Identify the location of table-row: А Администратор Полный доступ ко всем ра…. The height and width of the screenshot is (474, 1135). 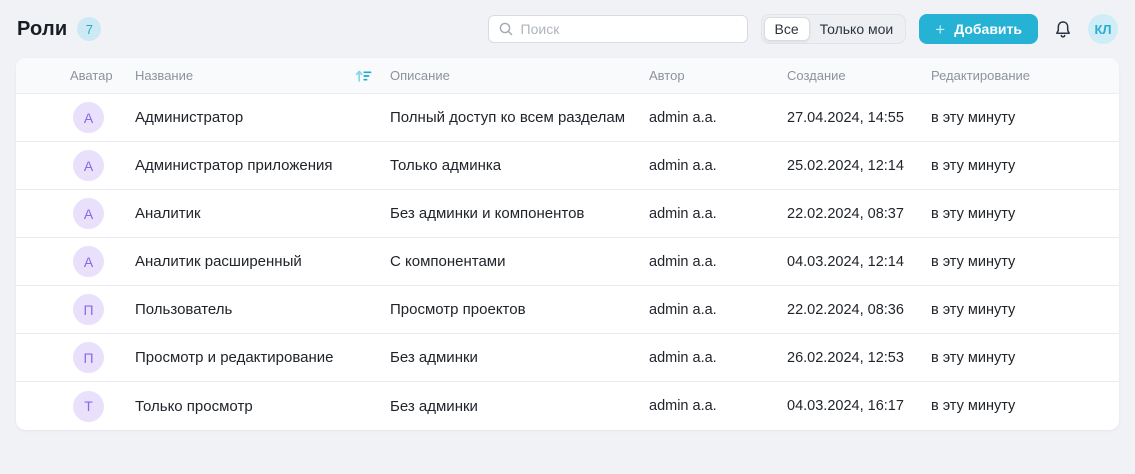
(567, 118).